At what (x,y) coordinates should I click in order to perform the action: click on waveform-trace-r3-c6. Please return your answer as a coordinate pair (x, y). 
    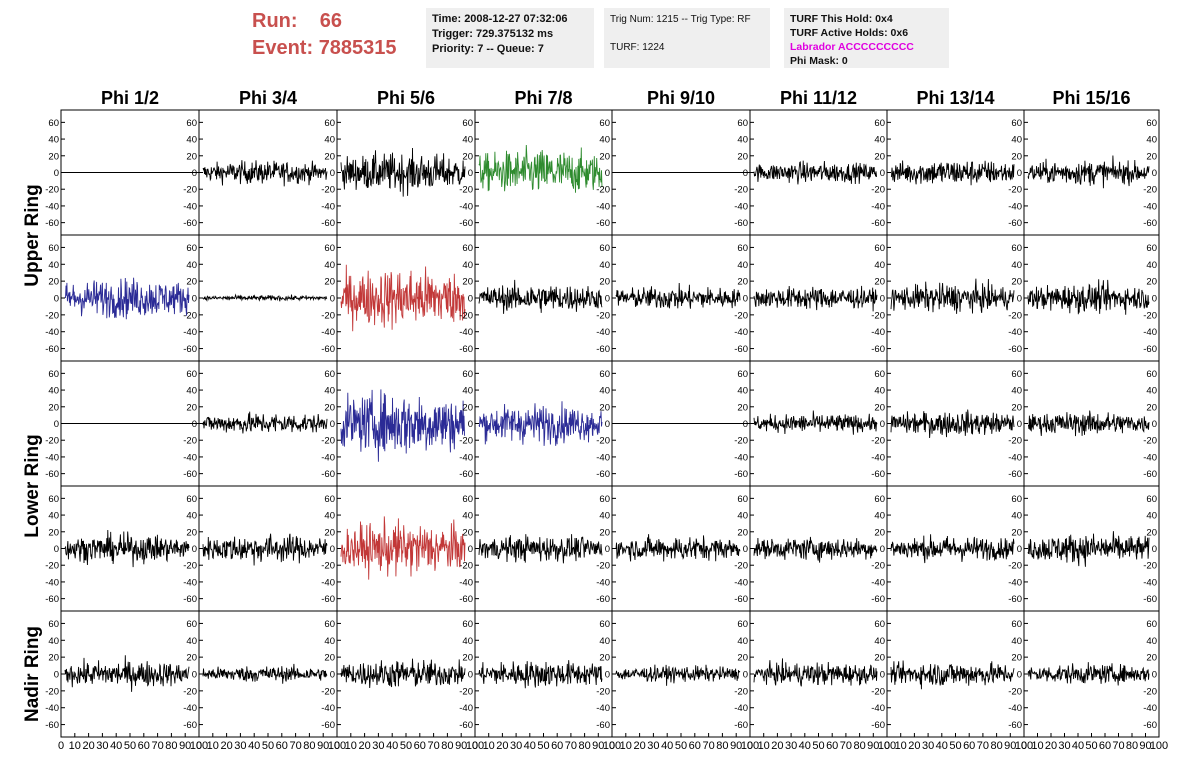
    Looking at the image, I should click on (815, 422).